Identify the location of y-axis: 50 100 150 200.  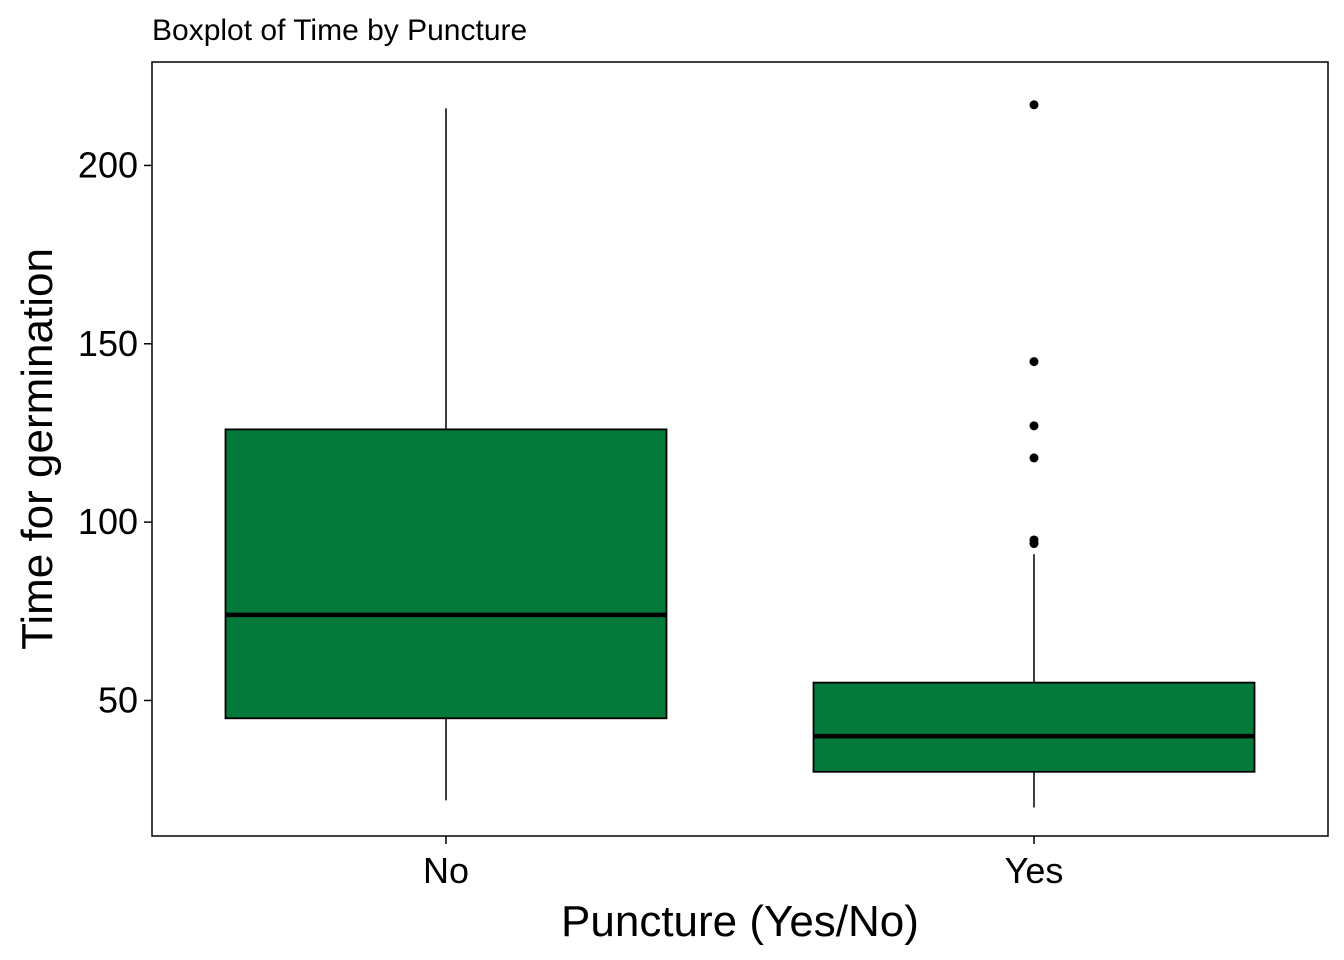
(115, 432).